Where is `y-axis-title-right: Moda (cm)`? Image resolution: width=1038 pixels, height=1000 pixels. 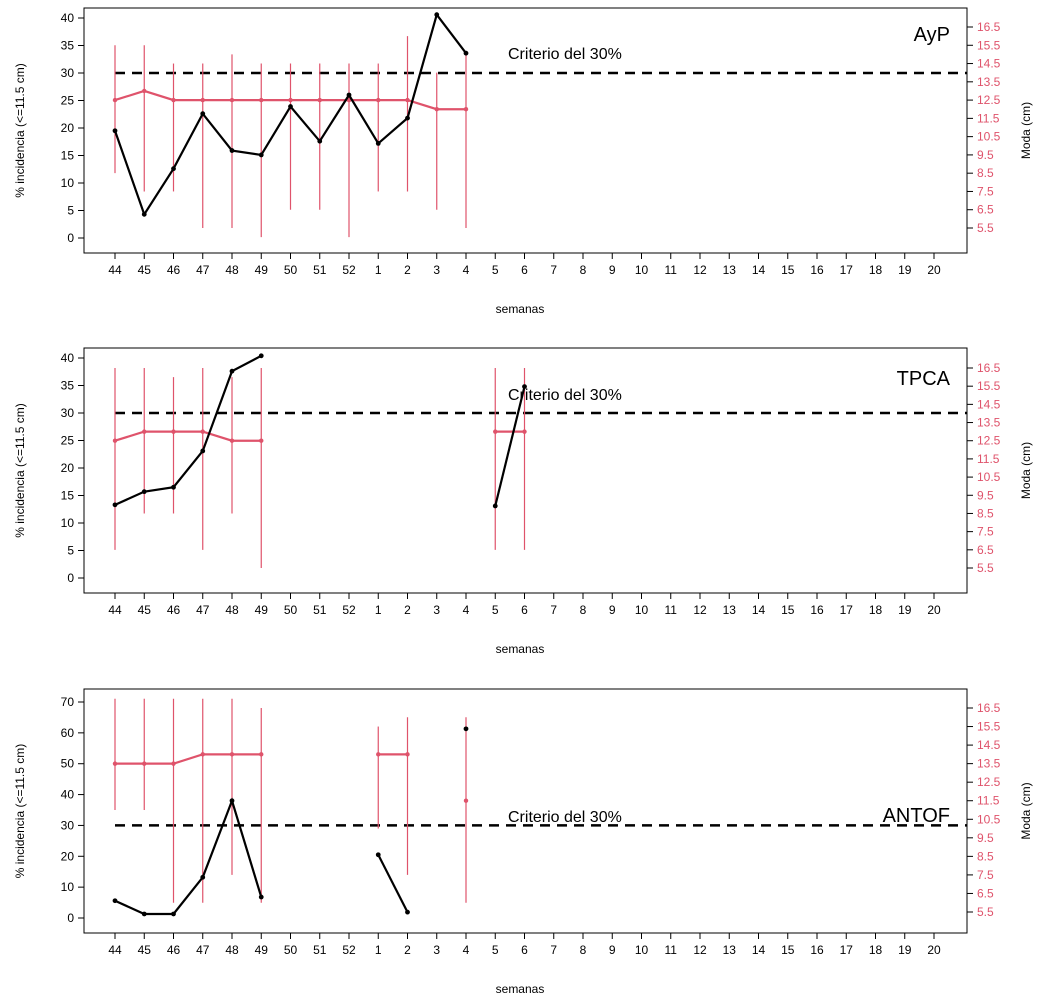
y-axis-title-right: Moda (cm) is located at coordinates (1026, 130).